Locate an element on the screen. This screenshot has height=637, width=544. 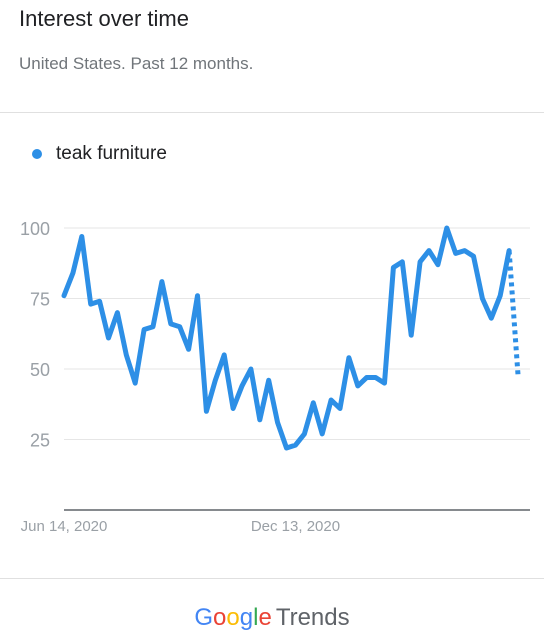
legend-dot-icon is located at coordinates (37, 154).